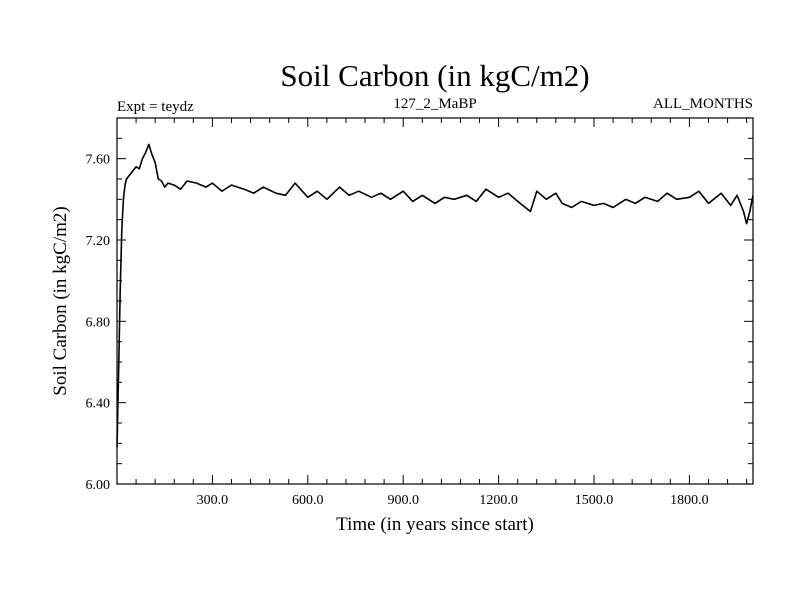  What do you see at coordinates (594, 500) in the screenshot?
I see `x-tick-label: 1500.0` at bounding box center [594, 500].